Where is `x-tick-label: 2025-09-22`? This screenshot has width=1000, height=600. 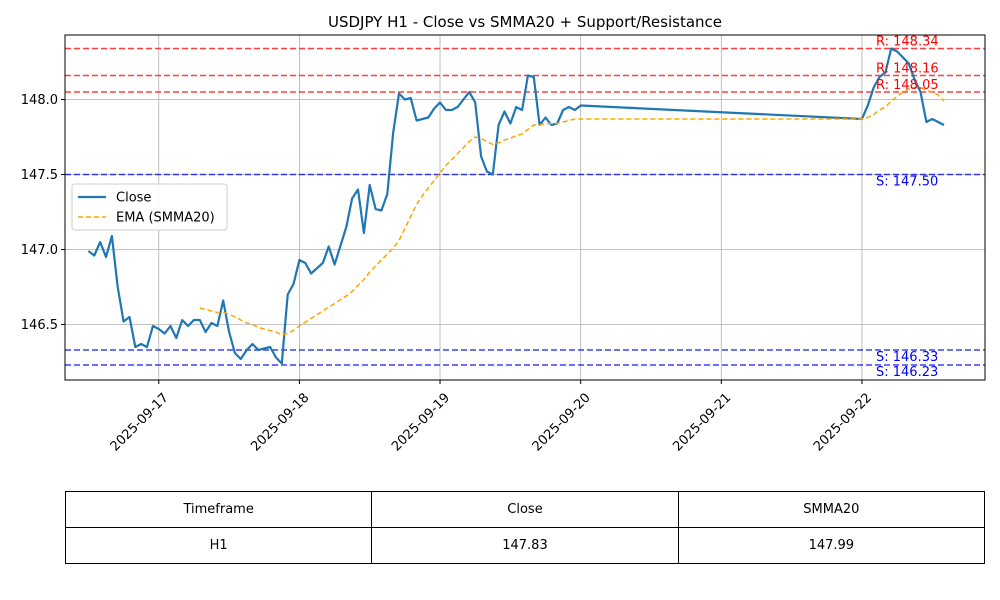 x-tick-label: 2025-09-22 is located at coordinates (843, 422).